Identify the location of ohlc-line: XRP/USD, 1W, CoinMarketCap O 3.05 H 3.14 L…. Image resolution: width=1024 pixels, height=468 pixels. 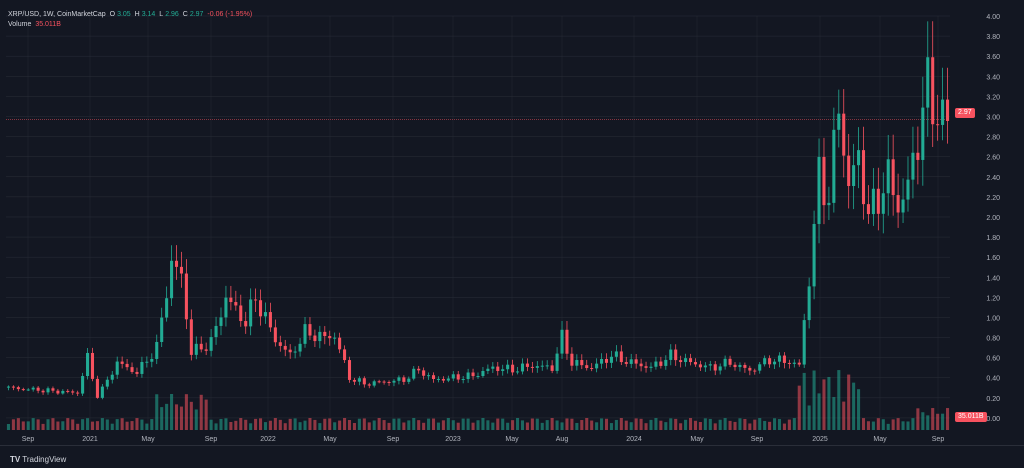
(131, 15).